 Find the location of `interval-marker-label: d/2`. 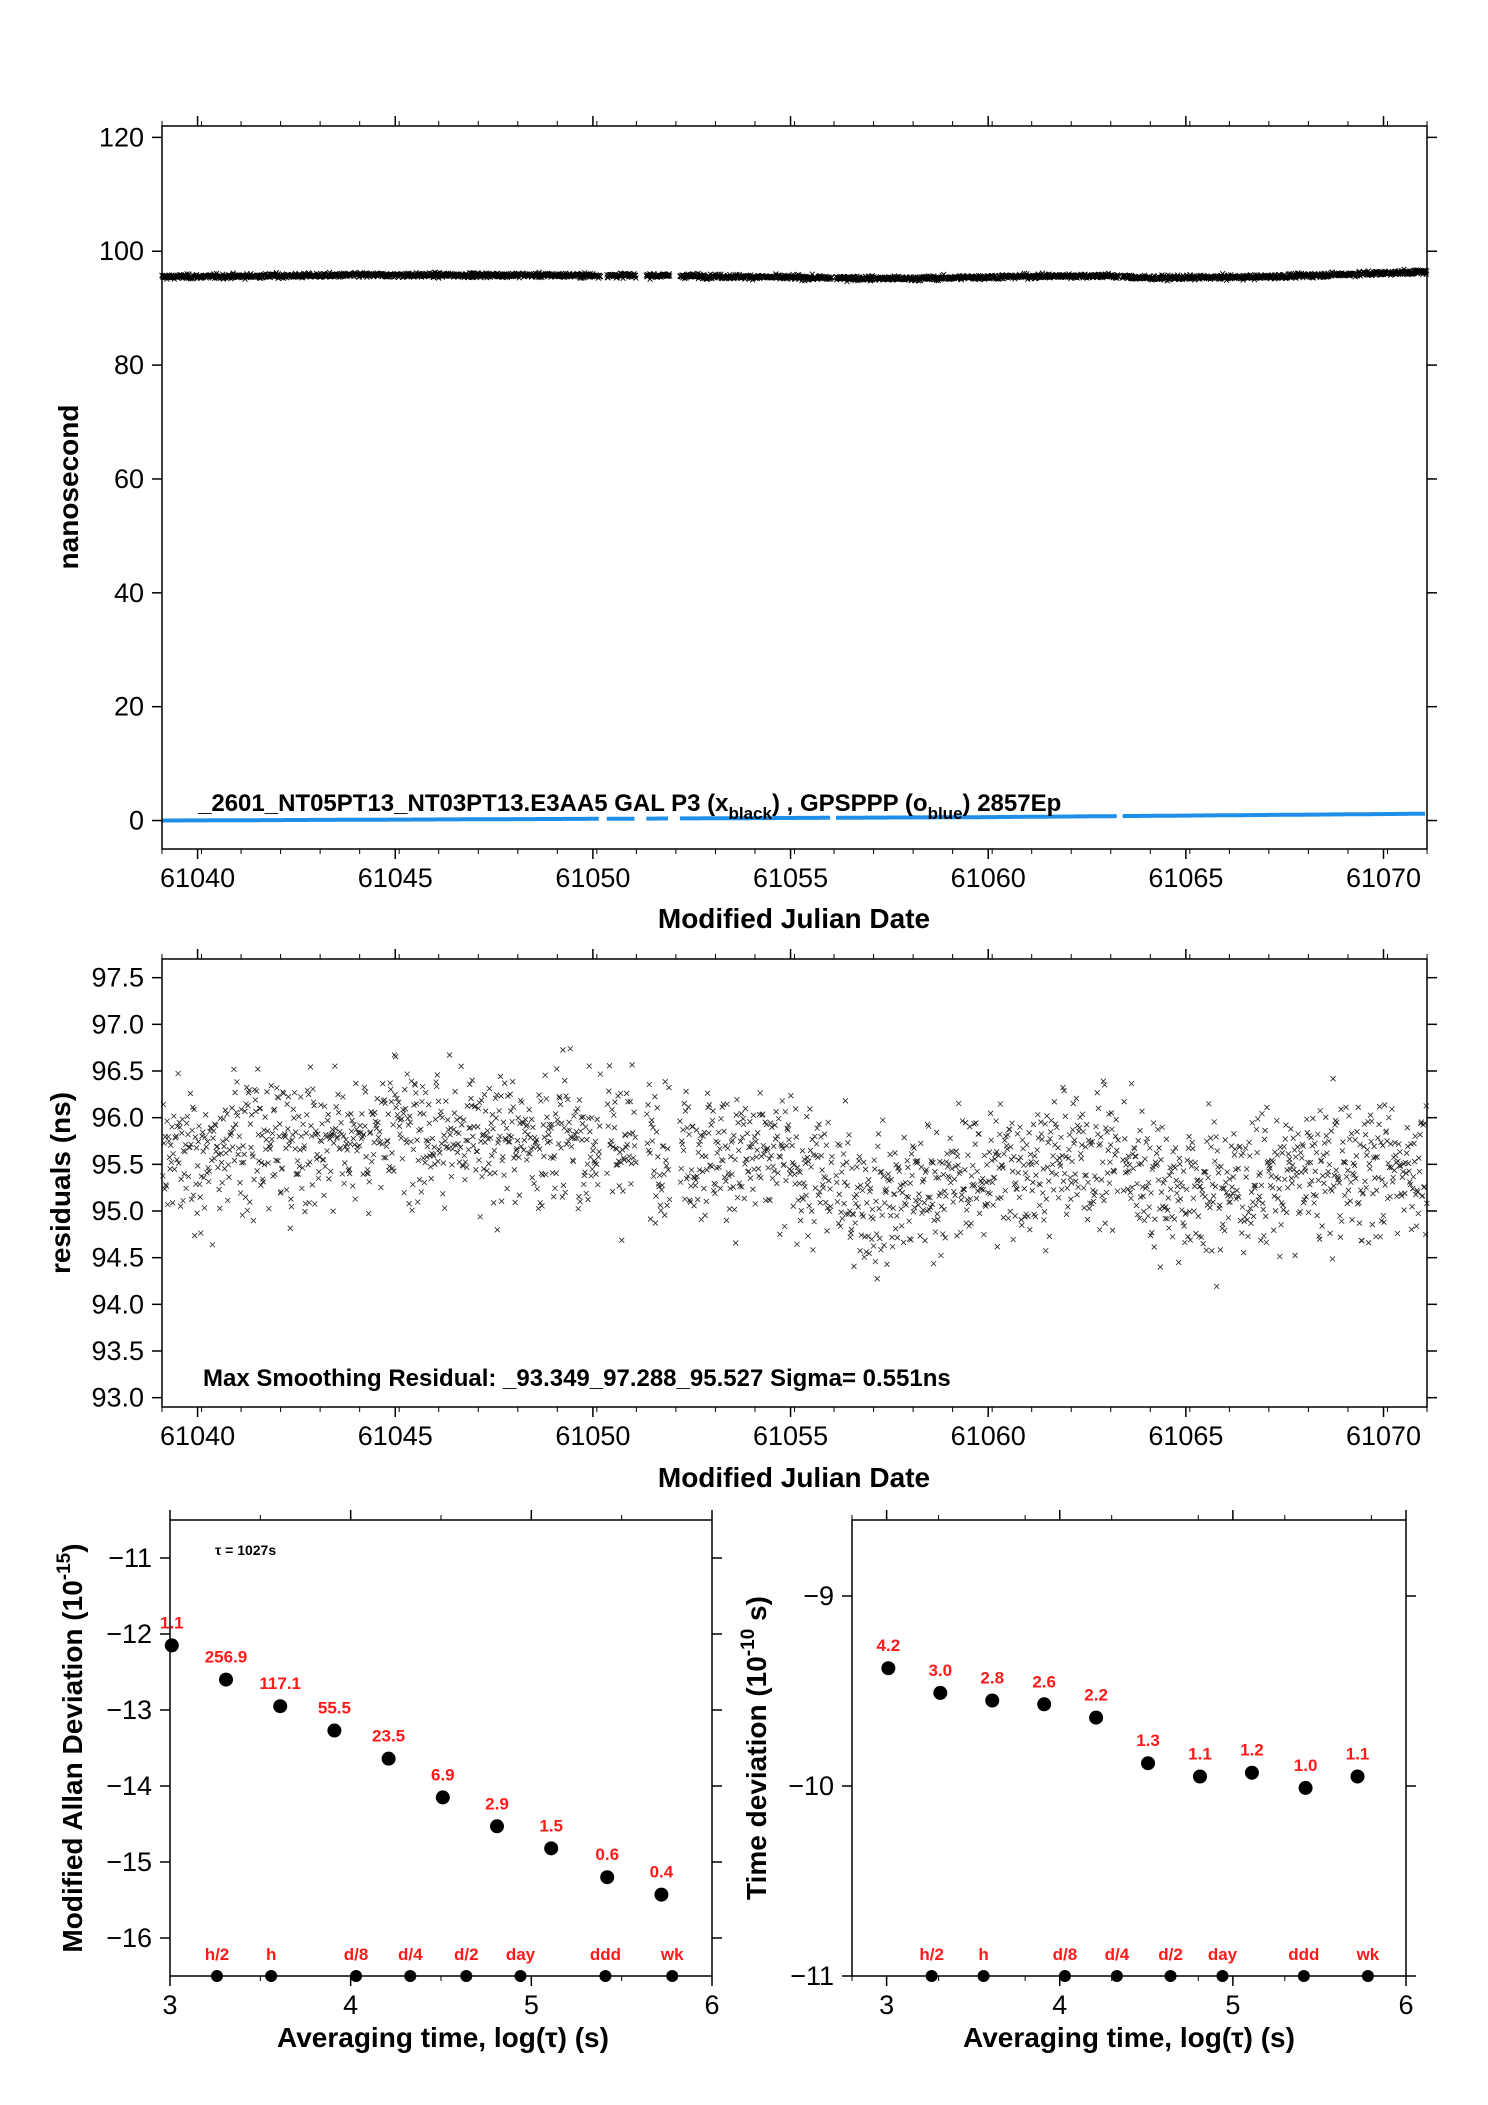

interval-marker-label: d/2 is located at coordinates (466, 1954).